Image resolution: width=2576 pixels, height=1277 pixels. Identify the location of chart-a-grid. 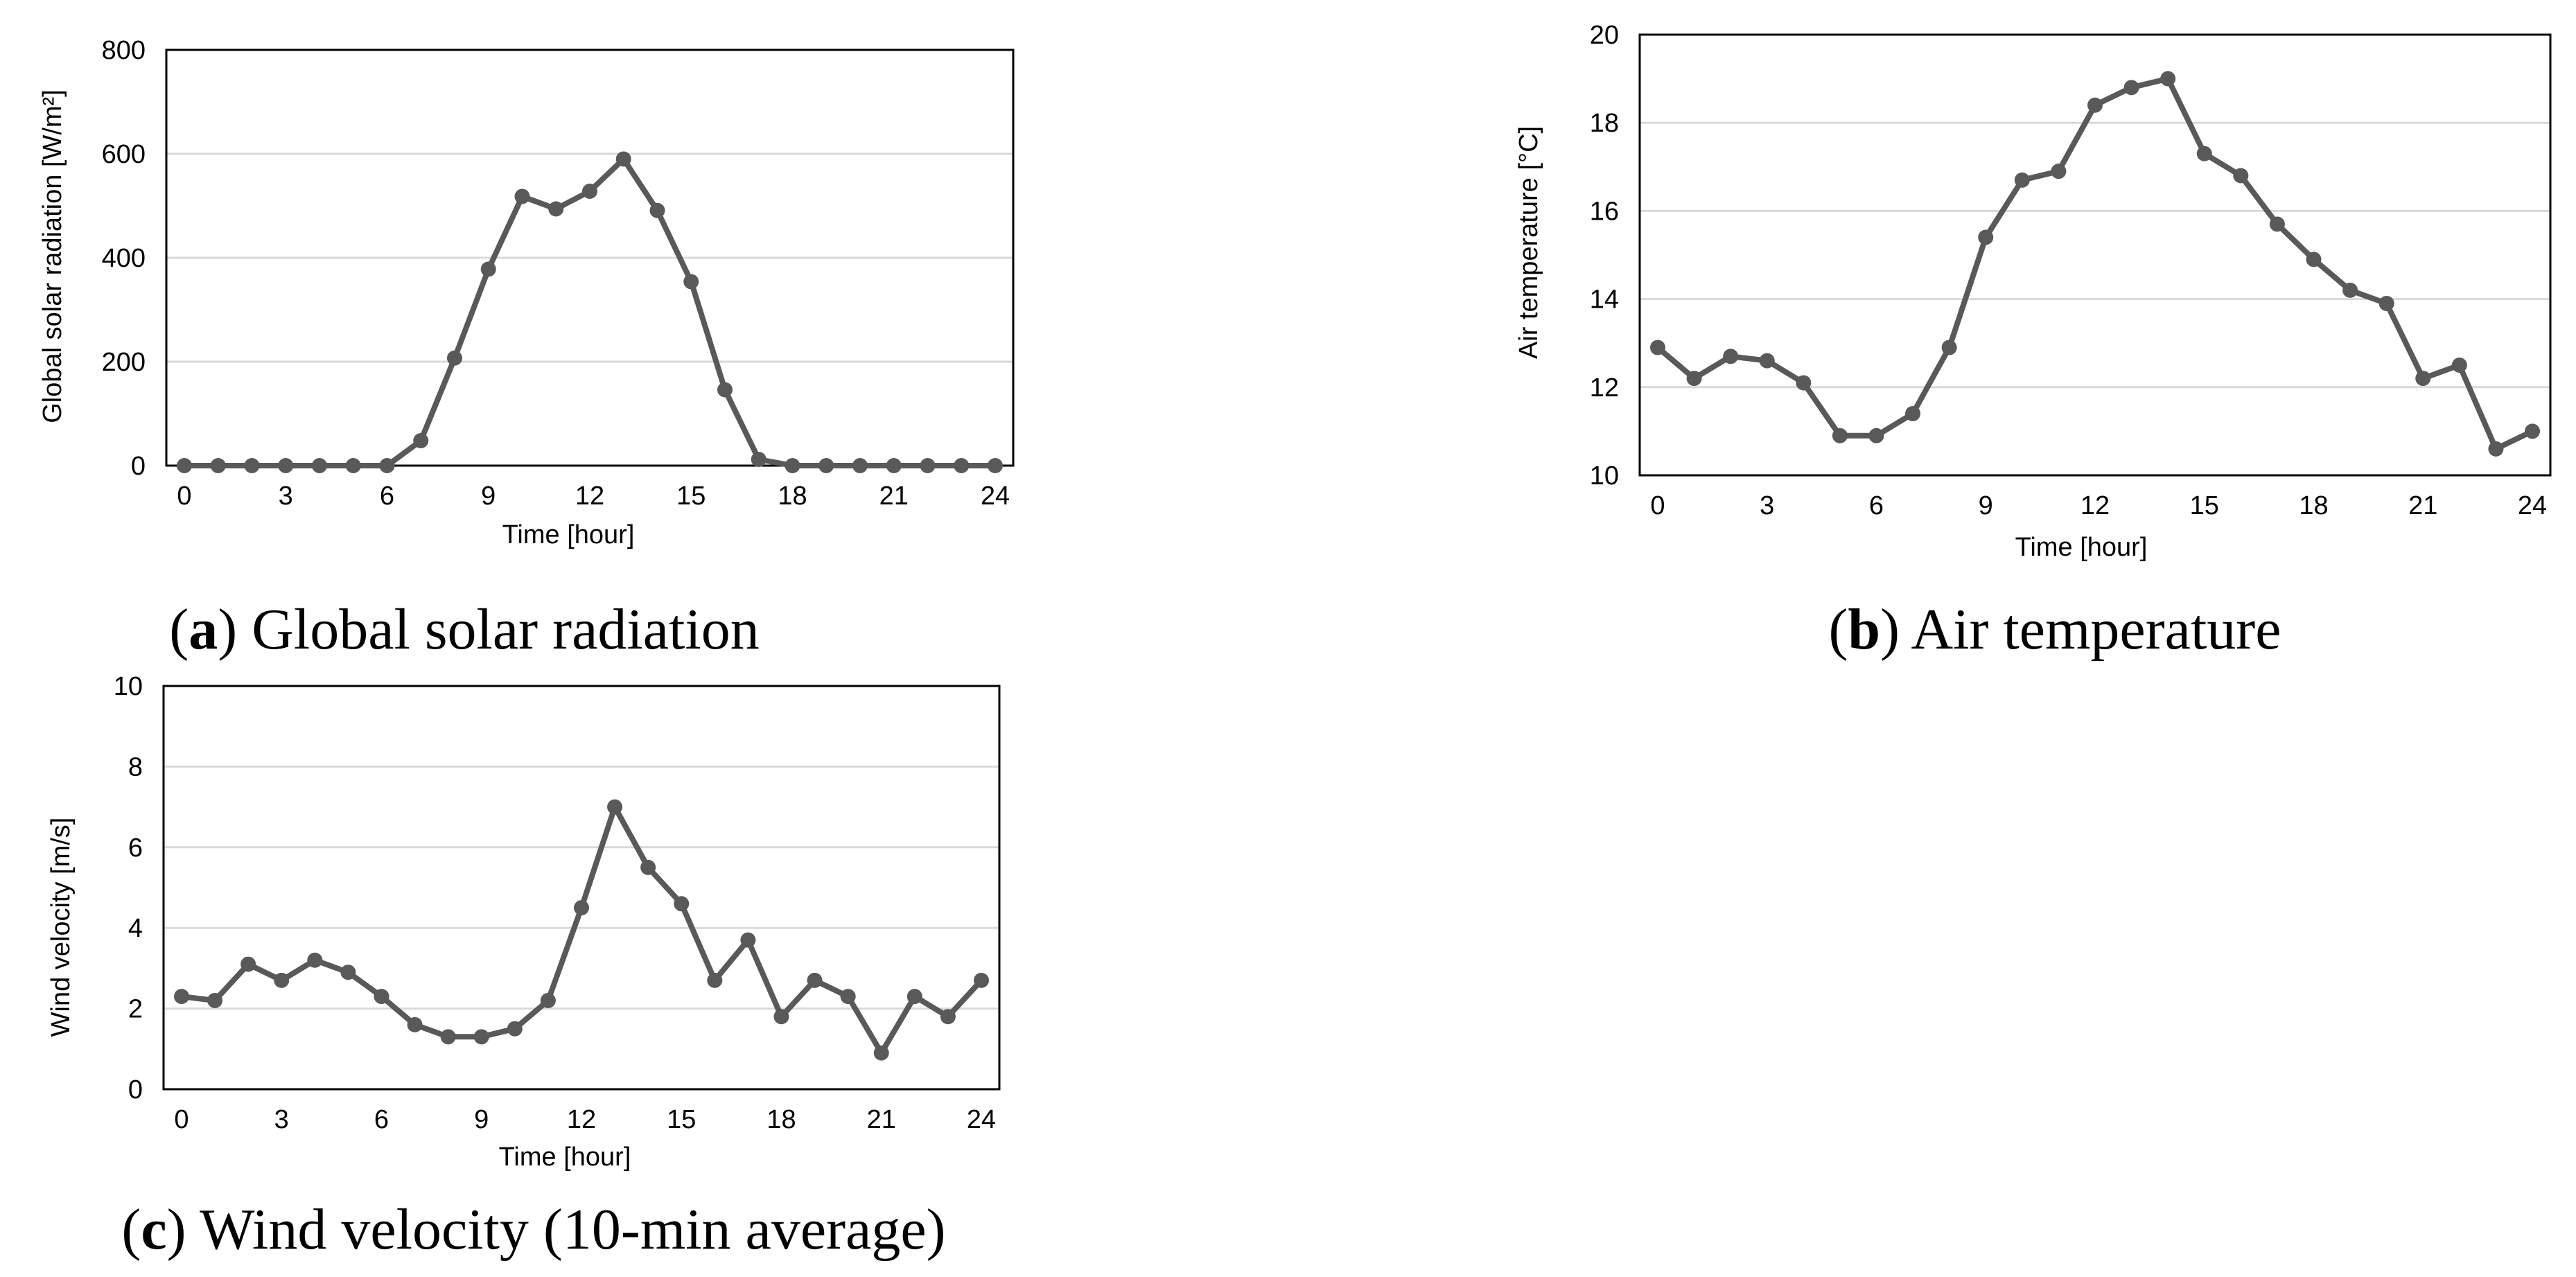
(589, 257).